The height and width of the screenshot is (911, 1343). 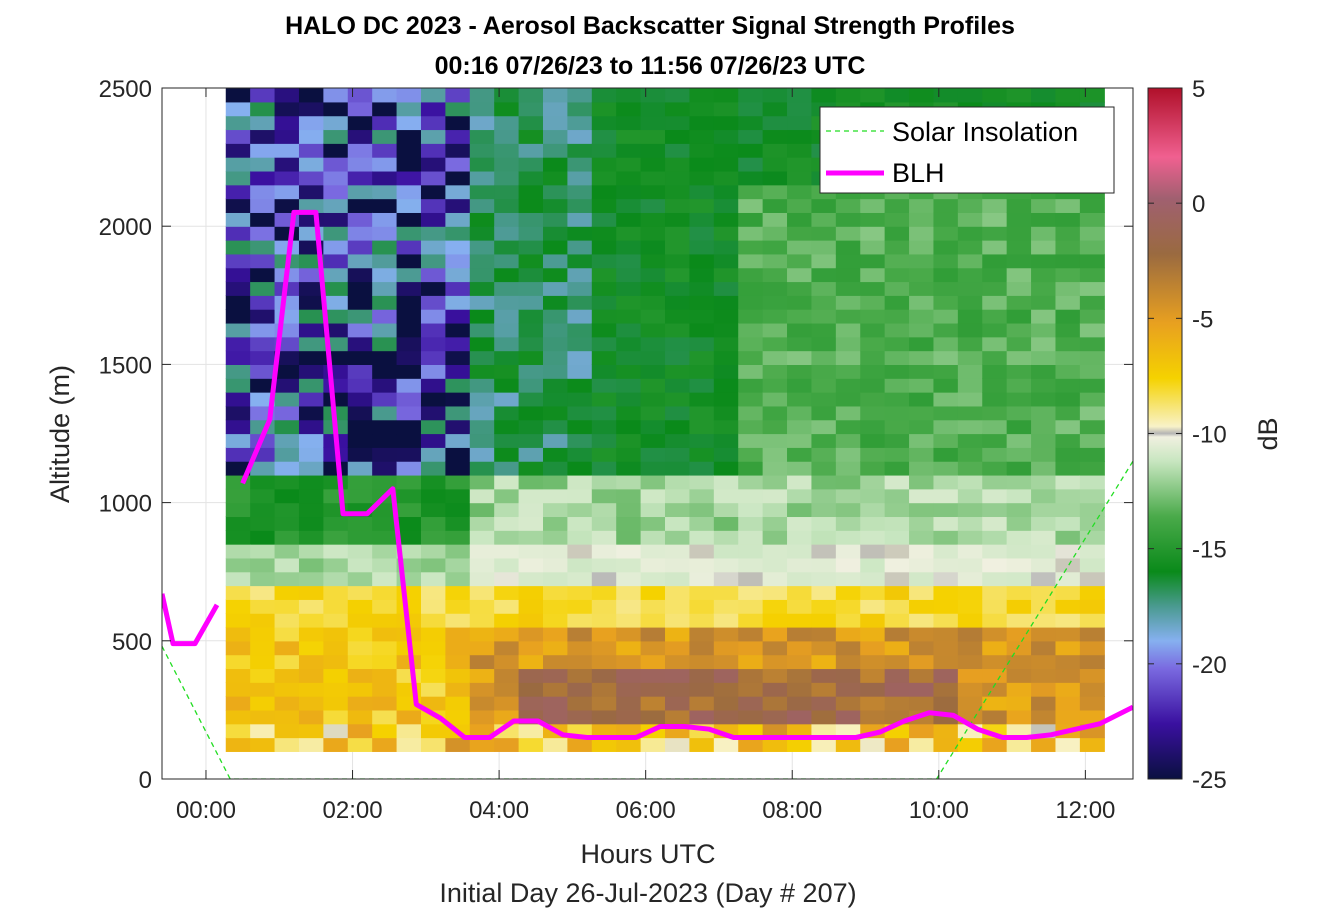 I want to click on colorbar-ticks: -25-20-15-10-505, so click(x=1187, y=435).